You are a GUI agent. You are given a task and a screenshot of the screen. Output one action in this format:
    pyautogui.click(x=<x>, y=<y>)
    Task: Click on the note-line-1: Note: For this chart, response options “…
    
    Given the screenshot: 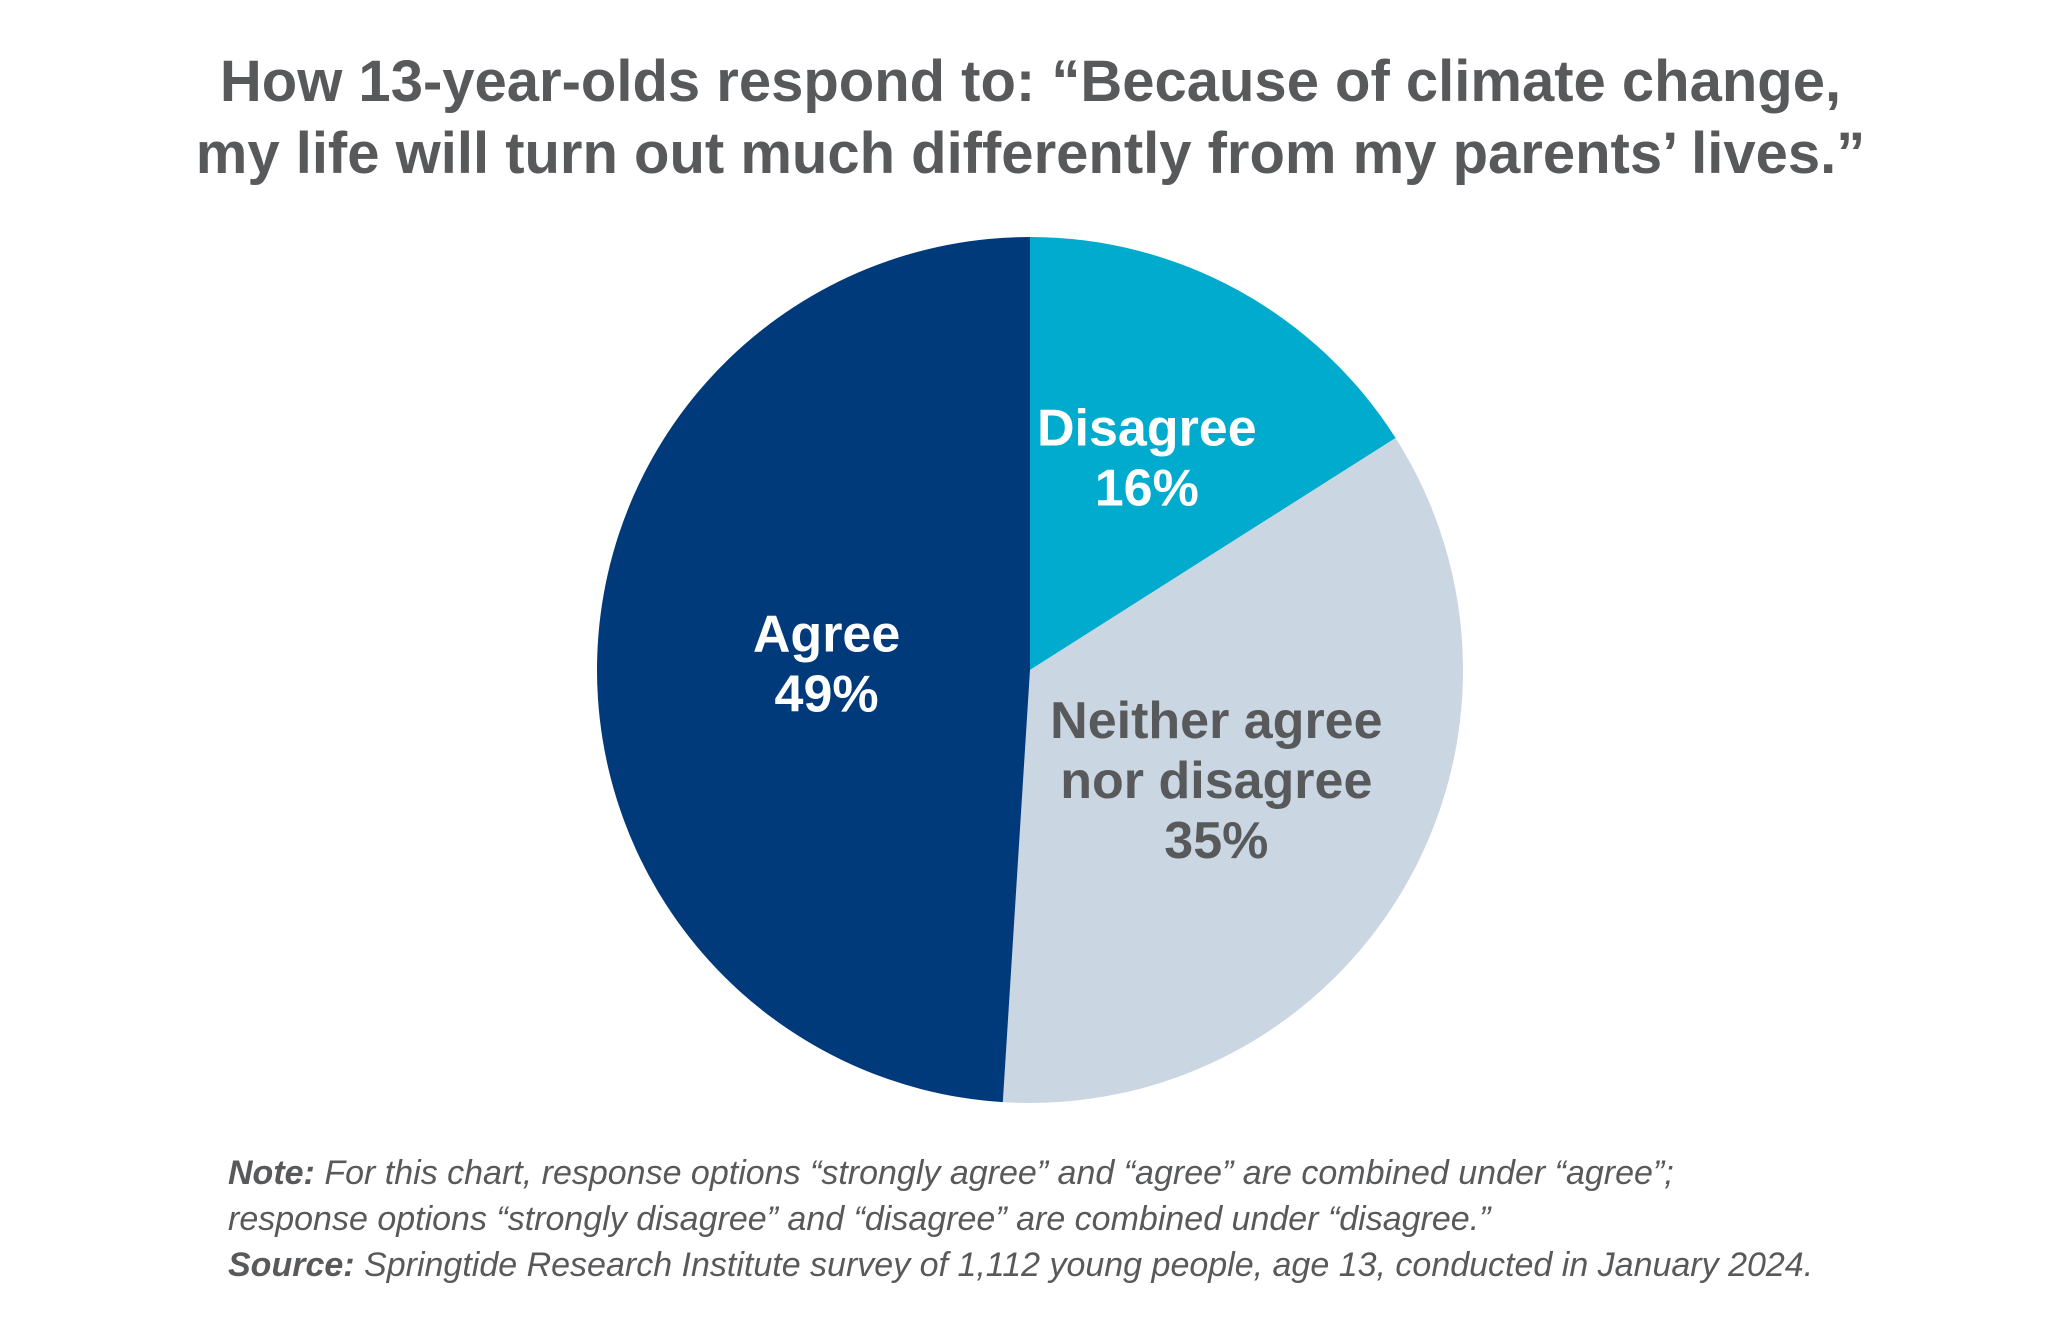 What is the action you would take?
    pyautogui.click(x=1128, y=1173)
    